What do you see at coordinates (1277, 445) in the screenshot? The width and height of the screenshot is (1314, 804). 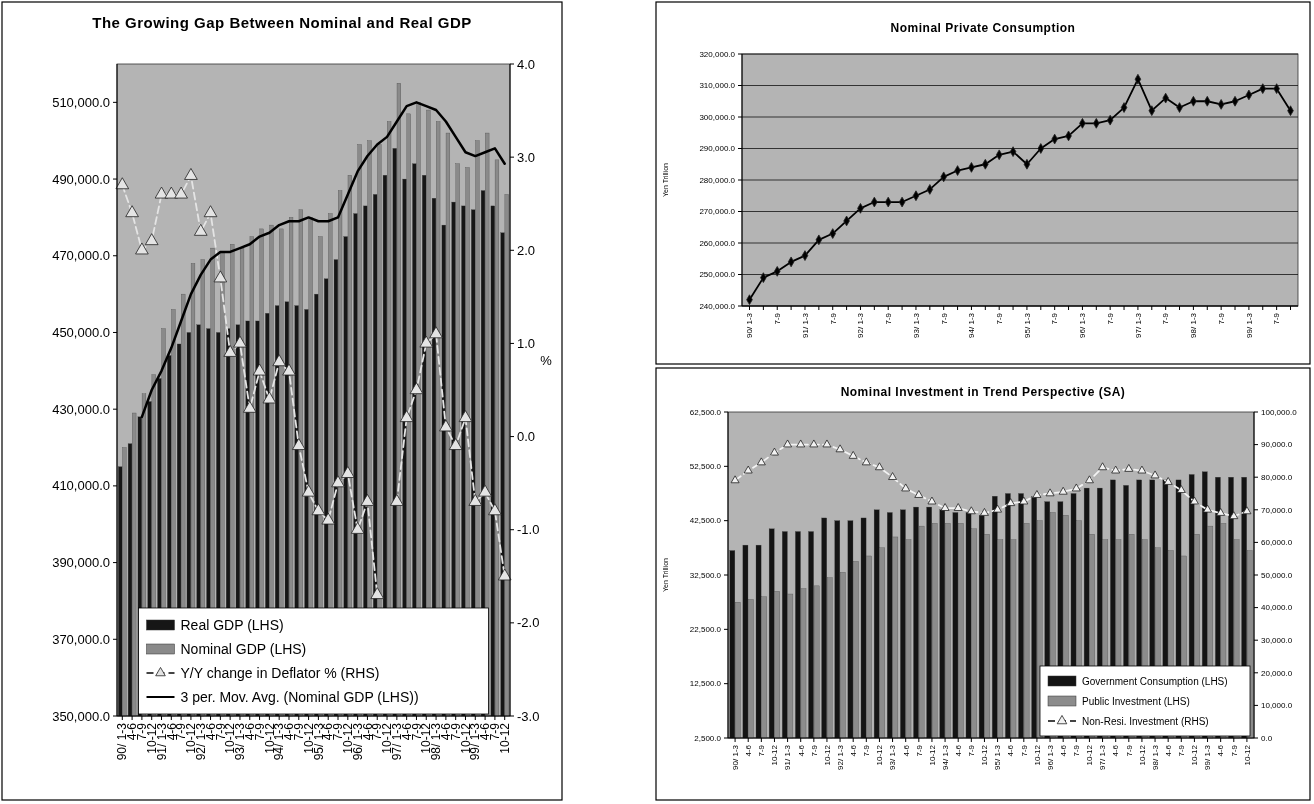 I see `y2-tick-label: 90,000.0` at bounding box center [1277, 445].